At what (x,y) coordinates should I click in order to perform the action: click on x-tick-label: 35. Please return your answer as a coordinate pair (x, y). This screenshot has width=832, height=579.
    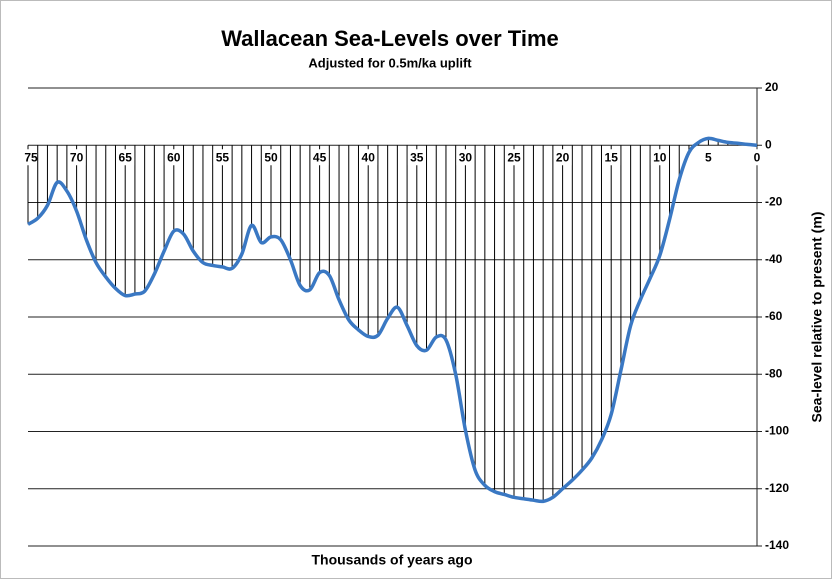
    Looking at the image, I should click on (417, 157).